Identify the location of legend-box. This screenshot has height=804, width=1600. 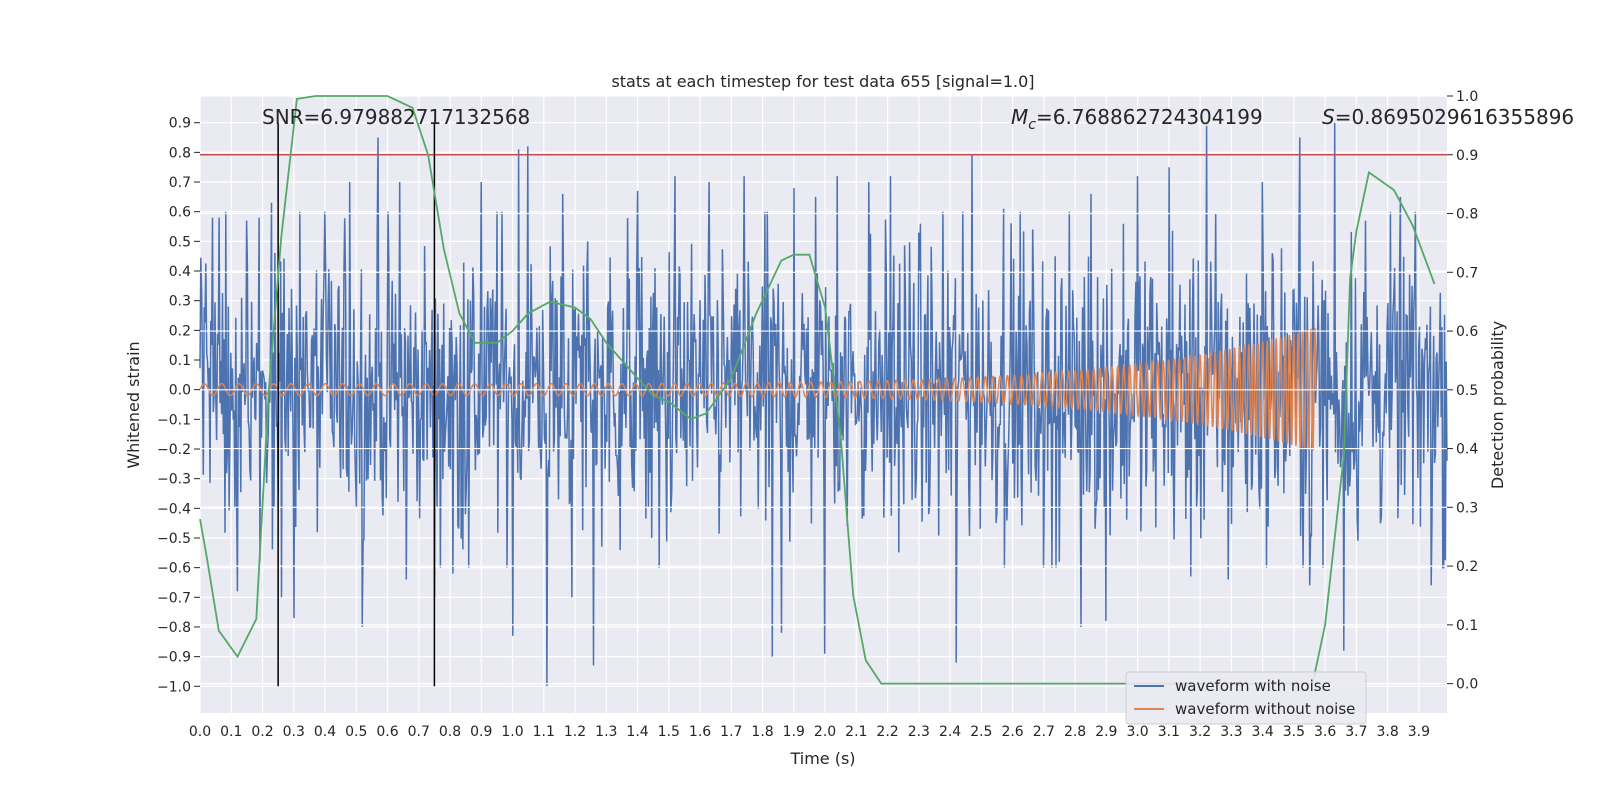
(1246, 698).